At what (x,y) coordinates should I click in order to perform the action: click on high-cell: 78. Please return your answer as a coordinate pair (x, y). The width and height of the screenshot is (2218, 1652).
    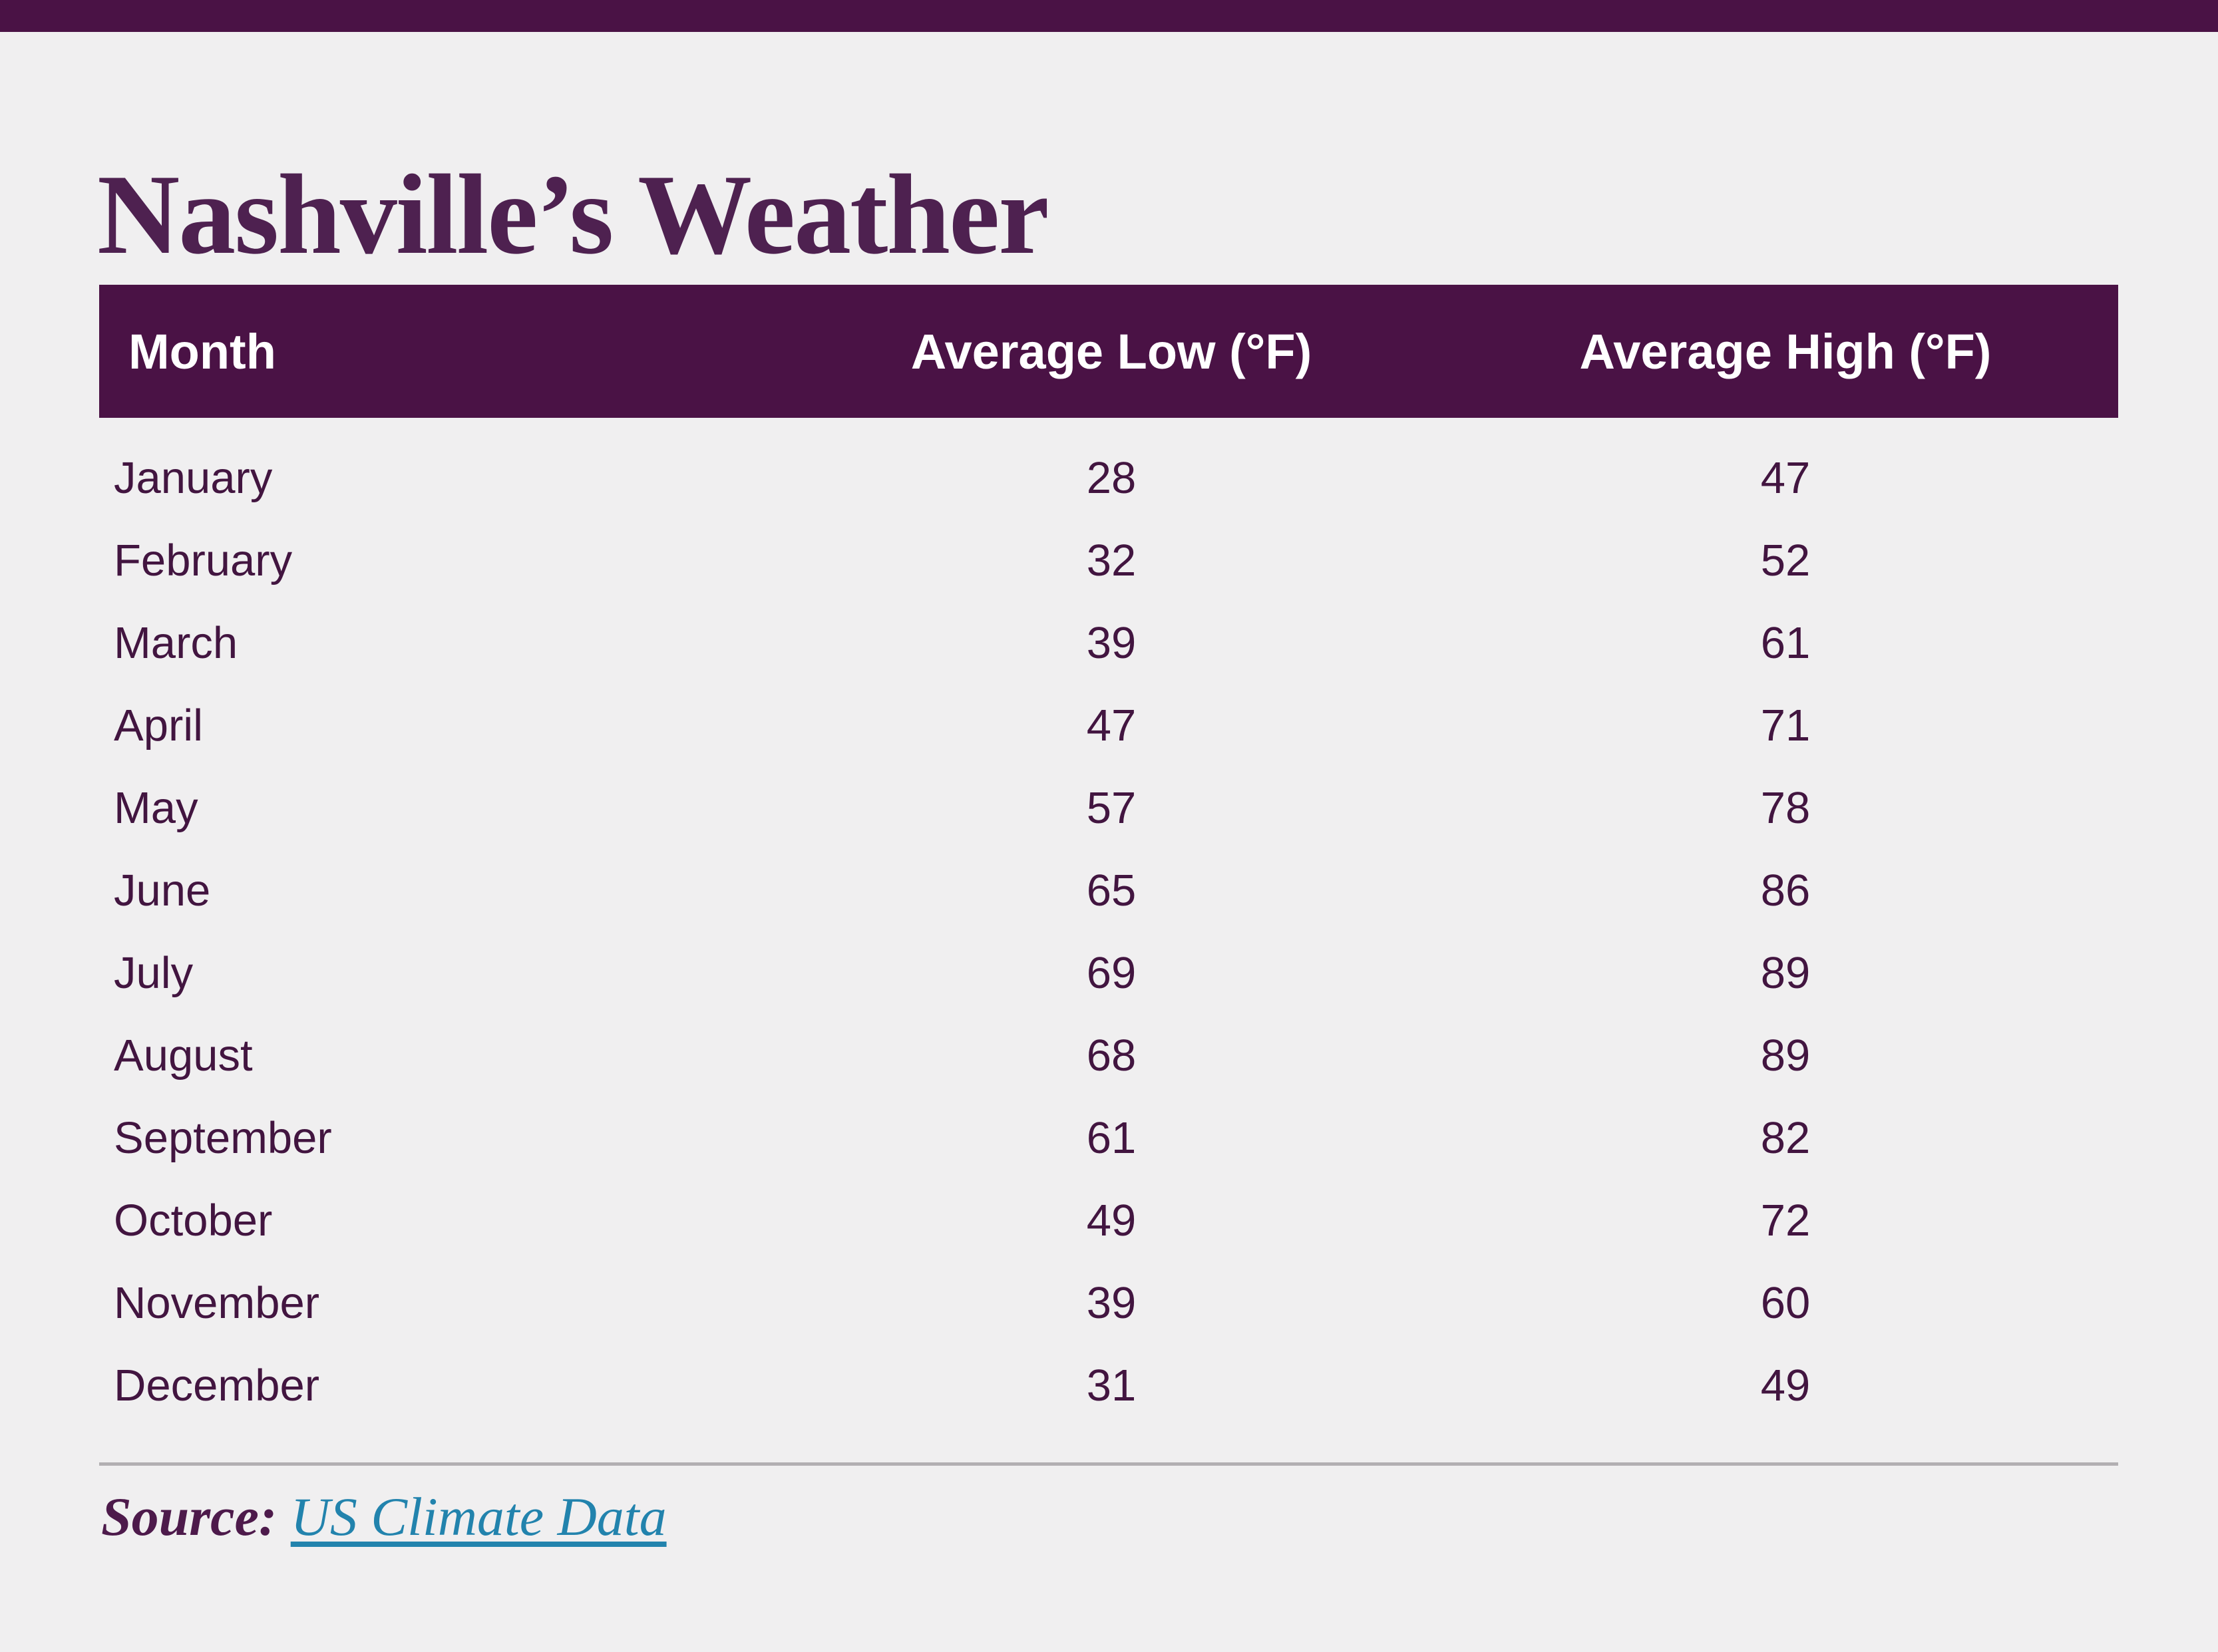
    Looking at the image, I should click on (1785, 808).